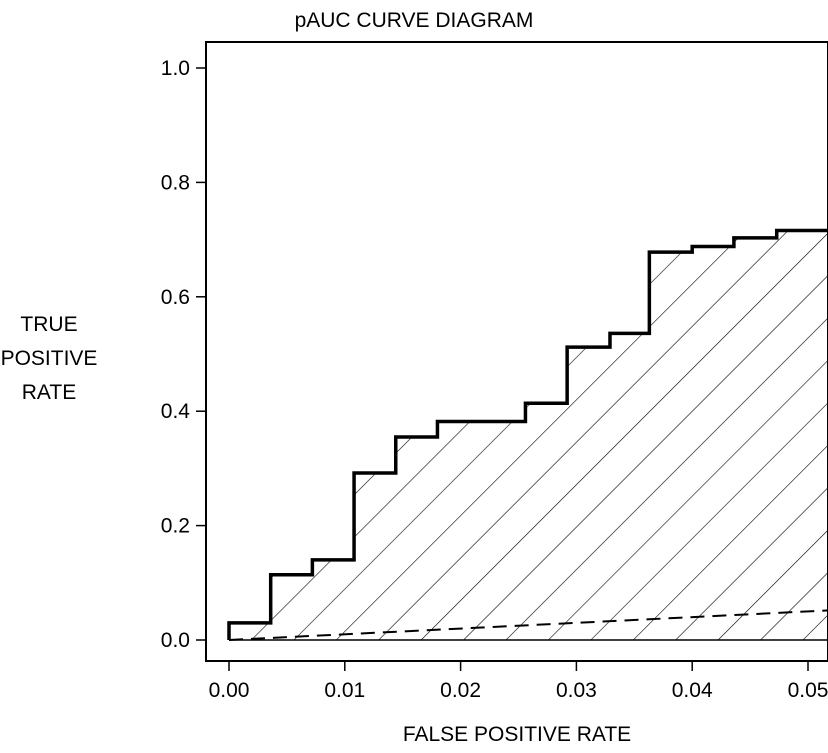 Image resolution: width=828 pixels, height=753 pixels. What do you see at coordinates (175, 182) in the screenshot?
I see `y-tick-label: 0.8` at bounding box center [175, 182].